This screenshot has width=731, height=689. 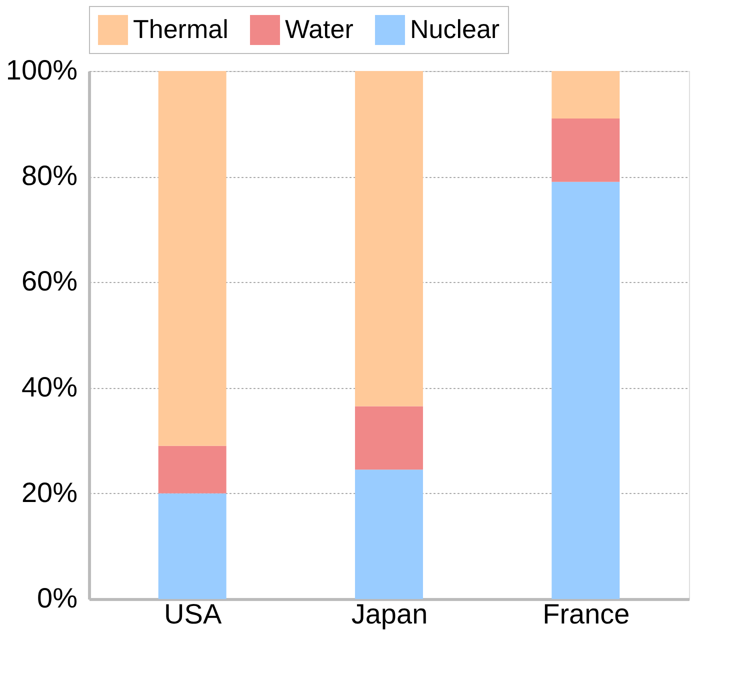 I want to click on legend-label: Thermal, so click(x=180, y=29).